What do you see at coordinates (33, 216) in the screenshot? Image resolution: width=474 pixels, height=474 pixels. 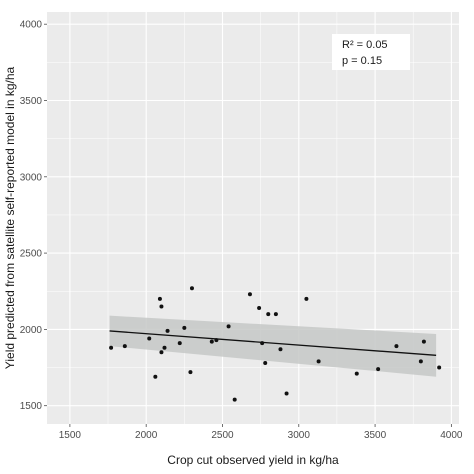 I see `y-axis-ticks: 1500 2000 2500 3000 3500 4000` at bounding box center [33, 216].